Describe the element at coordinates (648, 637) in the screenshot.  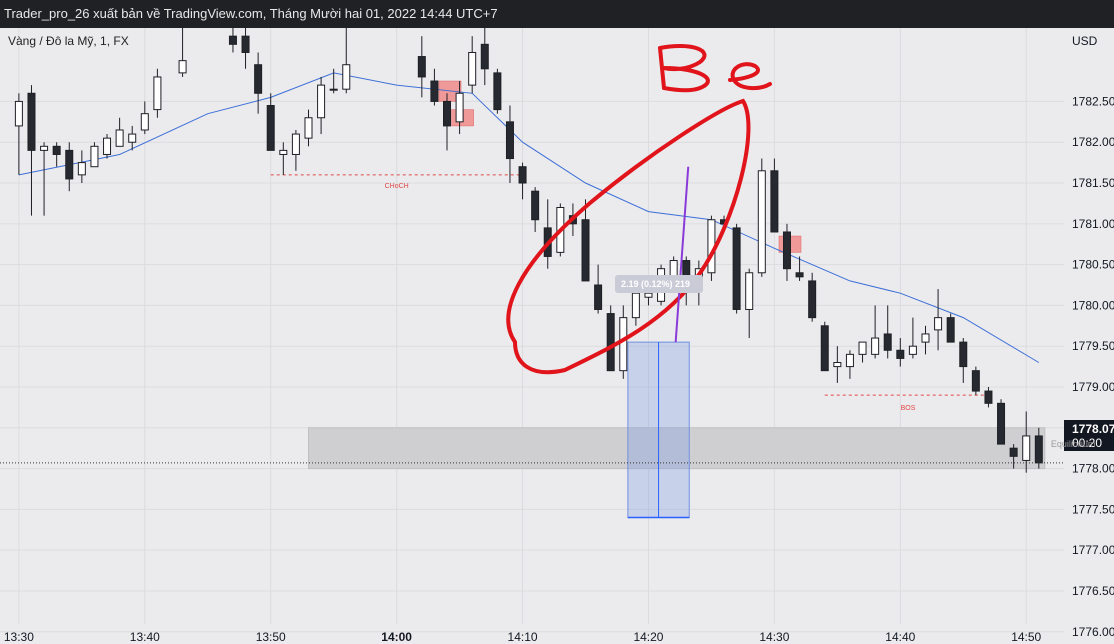
I see `time-tick-label: 14:20` at that location.